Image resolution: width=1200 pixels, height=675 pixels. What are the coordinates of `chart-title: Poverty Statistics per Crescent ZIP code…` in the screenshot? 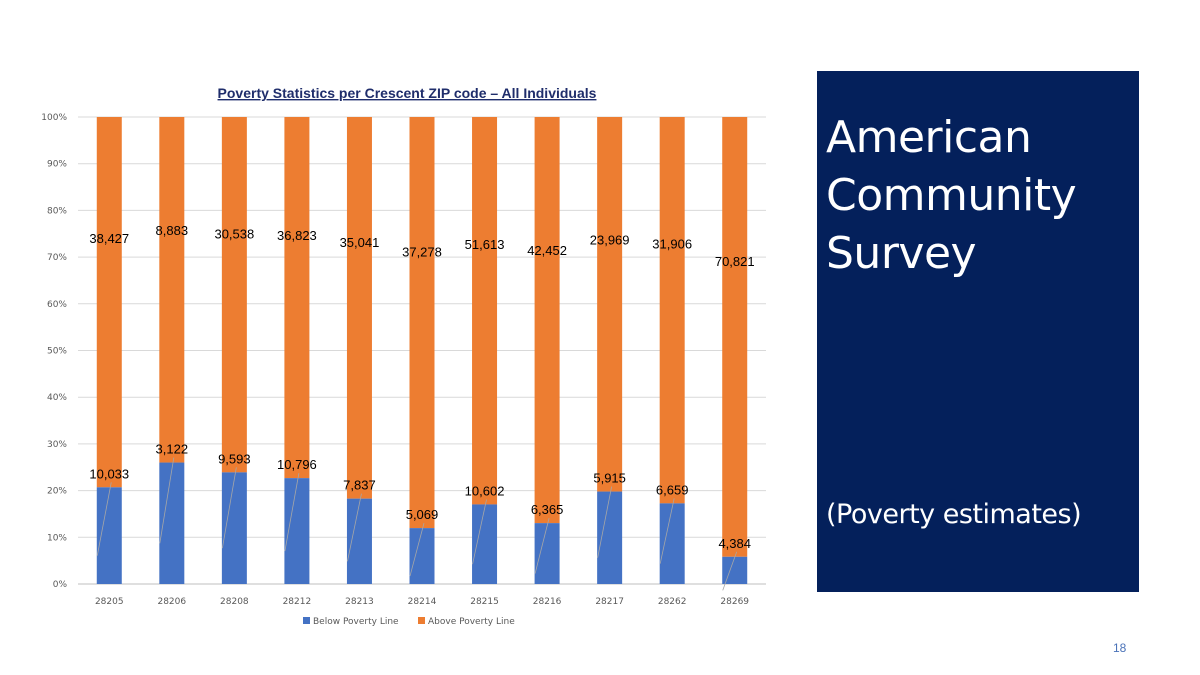 It's located at (407, 93).